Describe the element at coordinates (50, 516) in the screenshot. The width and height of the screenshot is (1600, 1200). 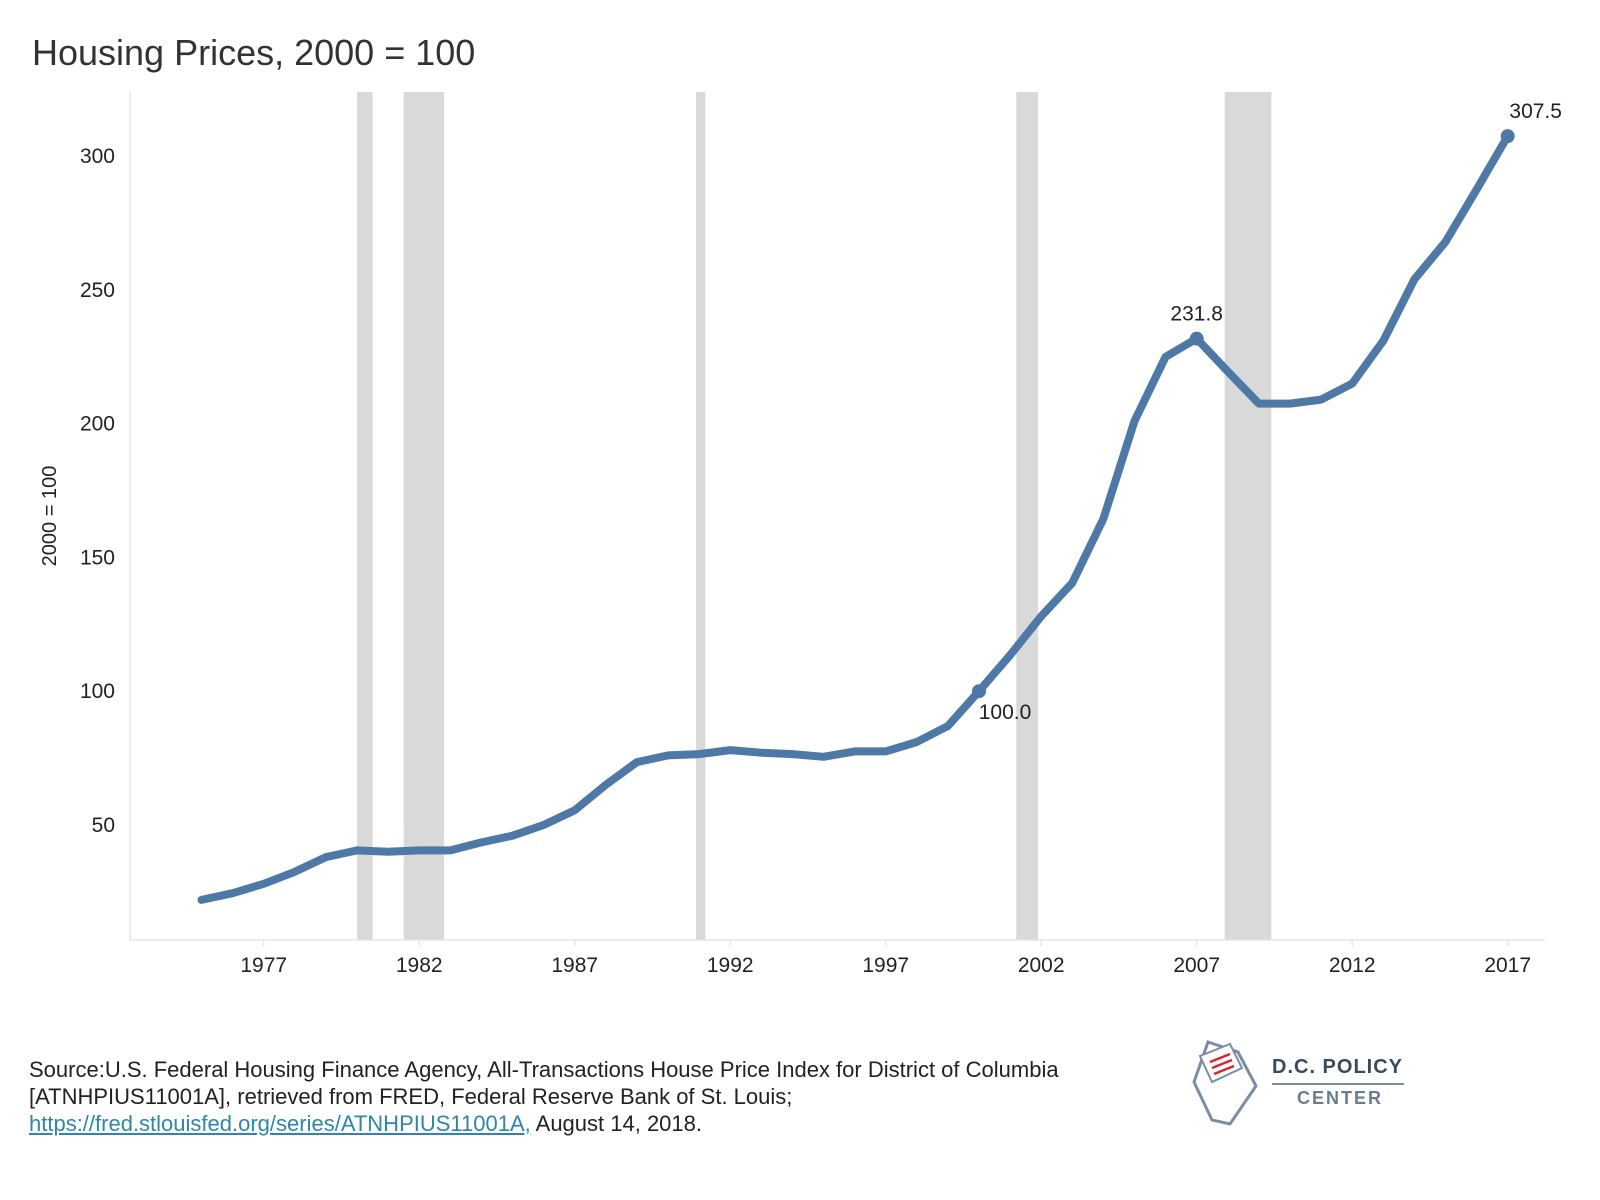
I see `y-axis-label: 2000 = 100` at that location.